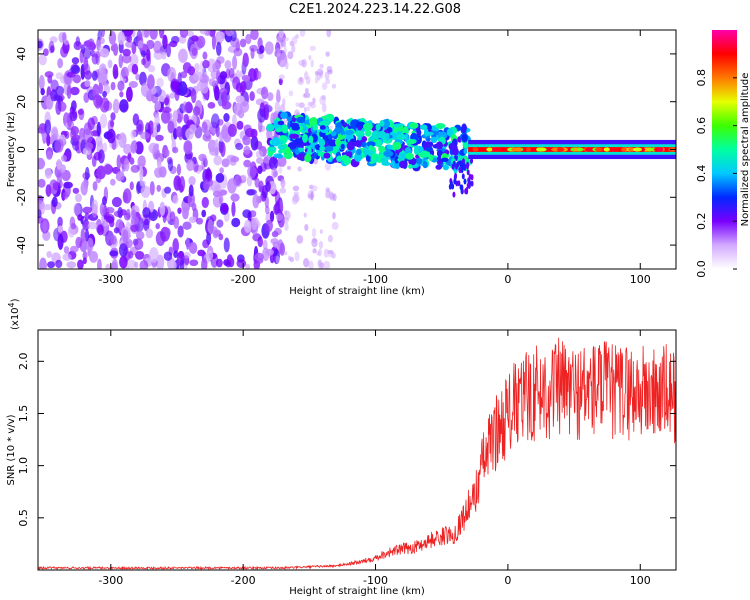 The height and width of the screenshot is (600, 750). Describe the element at coordinates (375, 9) in the screenshot. I see `chart-title: C2E1.2024.223.14.22.G08` at that location.